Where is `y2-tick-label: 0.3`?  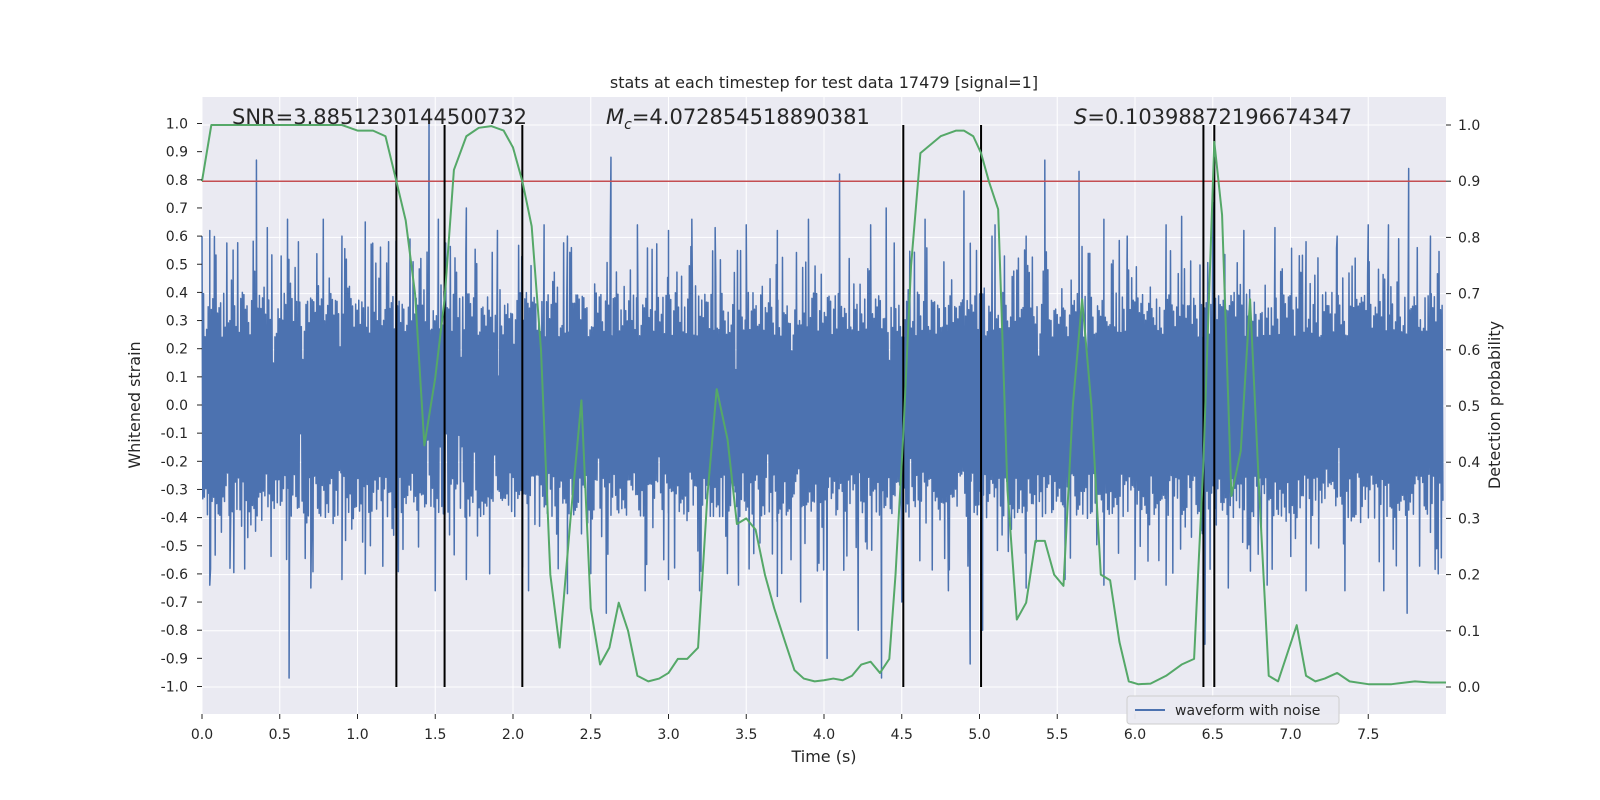 y2-tick-label: 0.3 is located at coordinates (1469, 519).